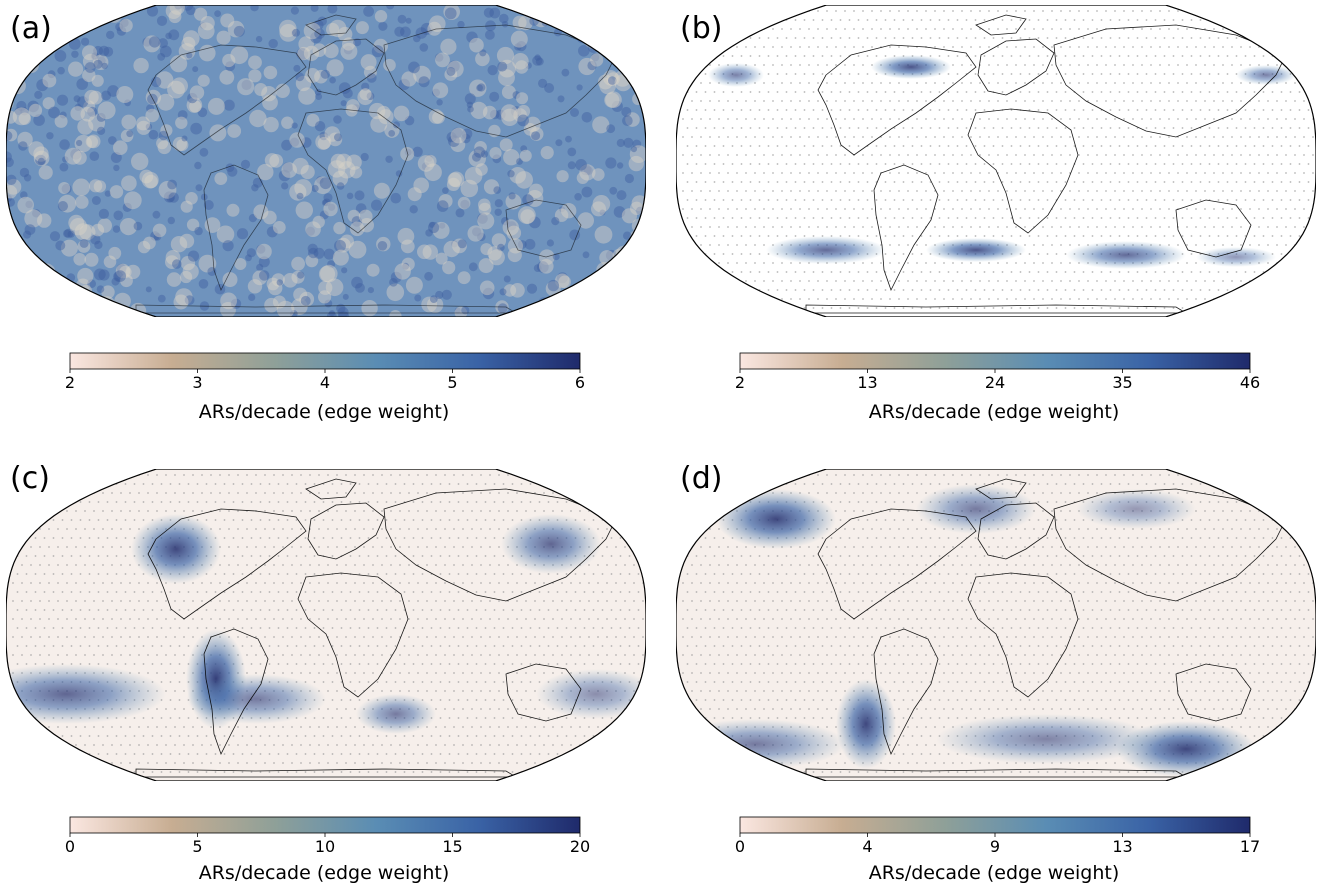 This screenshot has width=1317, height=890. What do you see at coordinates (30, 478) in the screenshot?
I see `panel-label: (c)` at bounding box center [30, 478].